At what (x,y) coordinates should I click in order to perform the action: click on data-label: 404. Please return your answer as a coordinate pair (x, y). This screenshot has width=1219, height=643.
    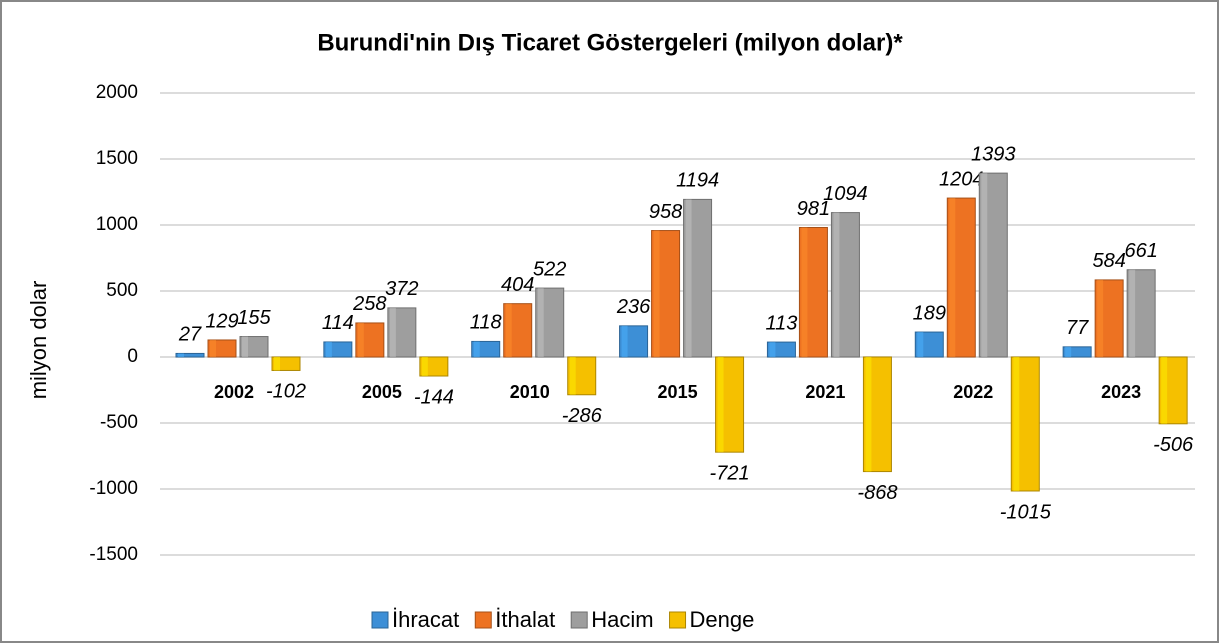
    Looking at the image, I should click on (517, 285).